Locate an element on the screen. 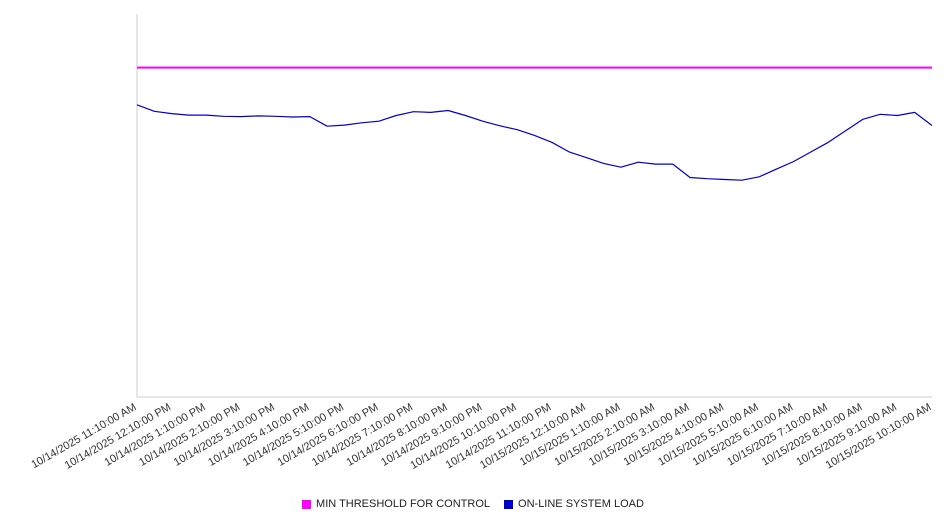 Image resolution: width=946 pixels, height=526 pixels. legend-item-system-load: ON-LINE SYSTEM LOAD is located at coordinates (574, 504).